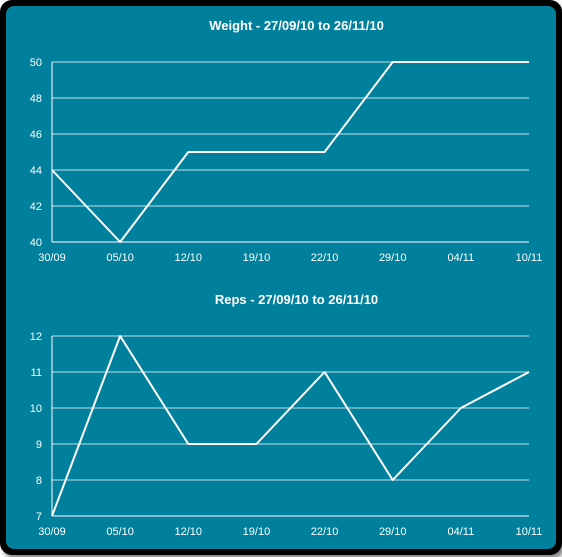 This screenshot has height=557, width=562. What do you see at coordinates (39, 481) in the screenshot?
I see `y-tick-label: 8` at bounding box center [39, 481].